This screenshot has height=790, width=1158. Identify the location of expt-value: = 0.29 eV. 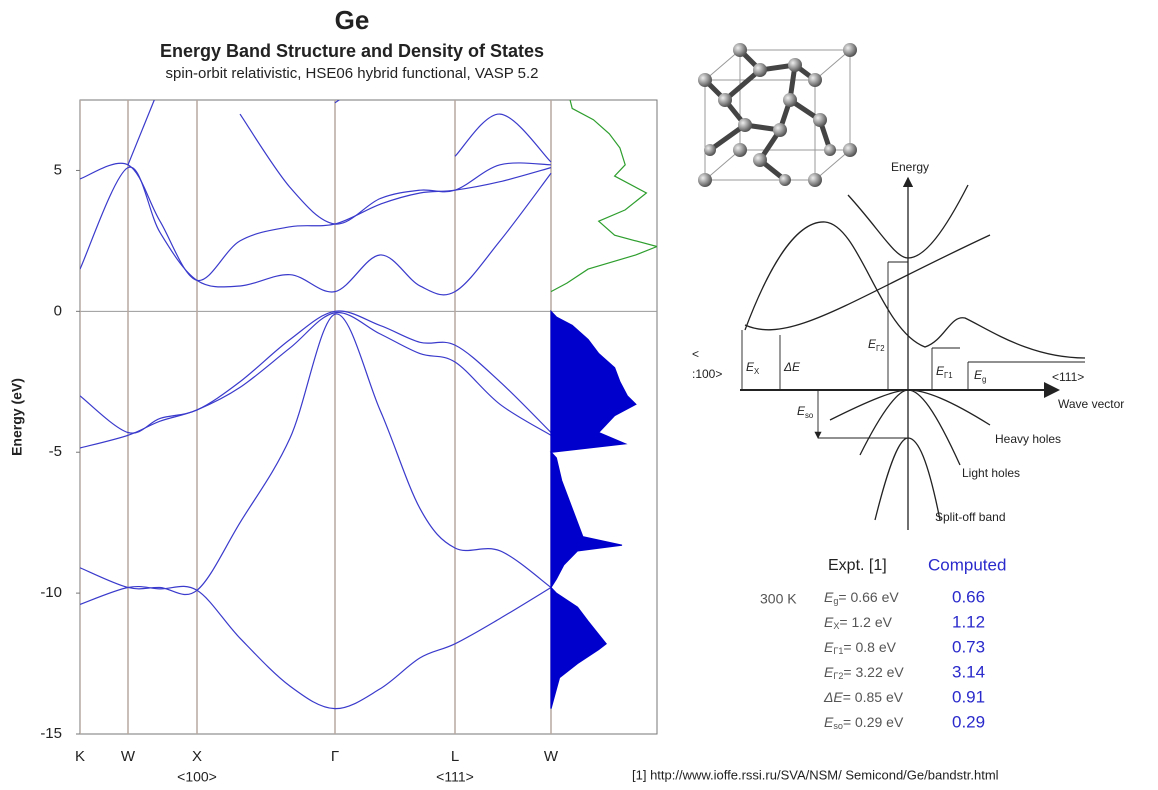
(873, 722).